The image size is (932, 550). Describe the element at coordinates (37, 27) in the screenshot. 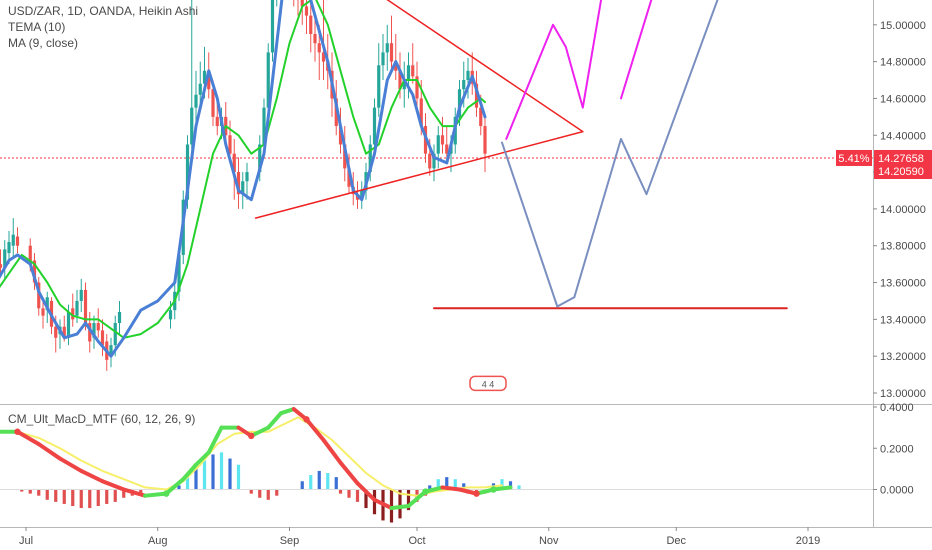

I see `tema-legend: TEMA (10)` at that location.